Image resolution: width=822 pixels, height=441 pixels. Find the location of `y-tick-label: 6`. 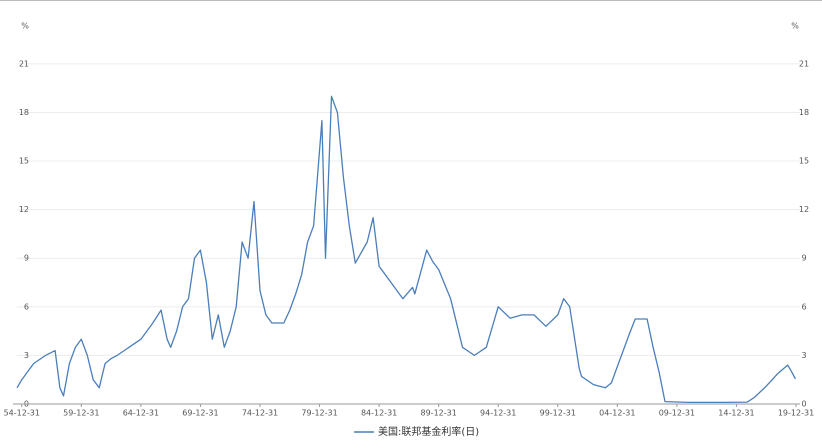

y-tick-label: 6 is located at coordinates (26, 306).